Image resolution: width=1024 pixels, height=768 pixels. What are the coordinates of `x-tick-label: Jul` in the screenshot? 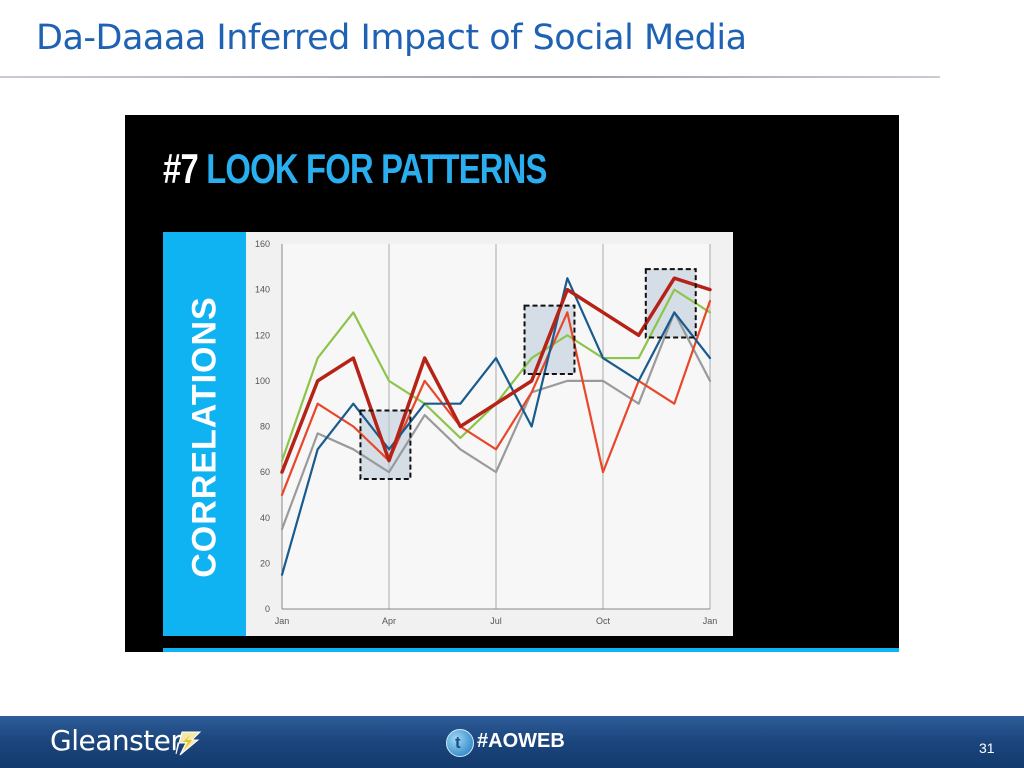 It's located at (496, 621).